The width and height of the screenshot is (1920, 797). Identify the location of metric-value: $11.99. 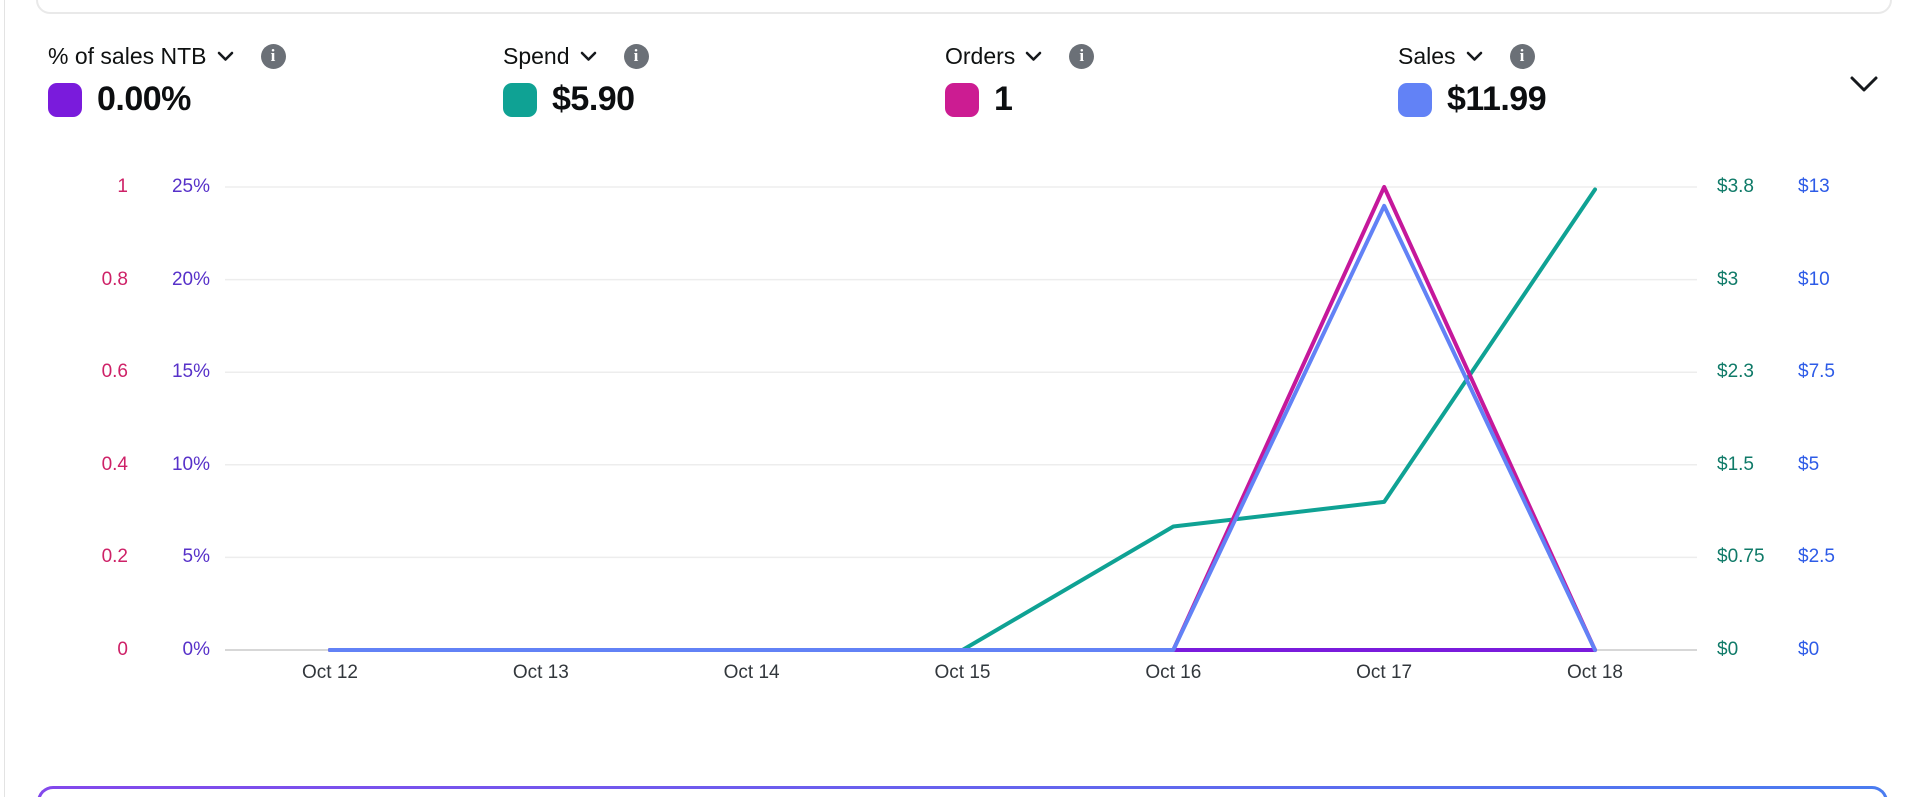
(1497, 99).